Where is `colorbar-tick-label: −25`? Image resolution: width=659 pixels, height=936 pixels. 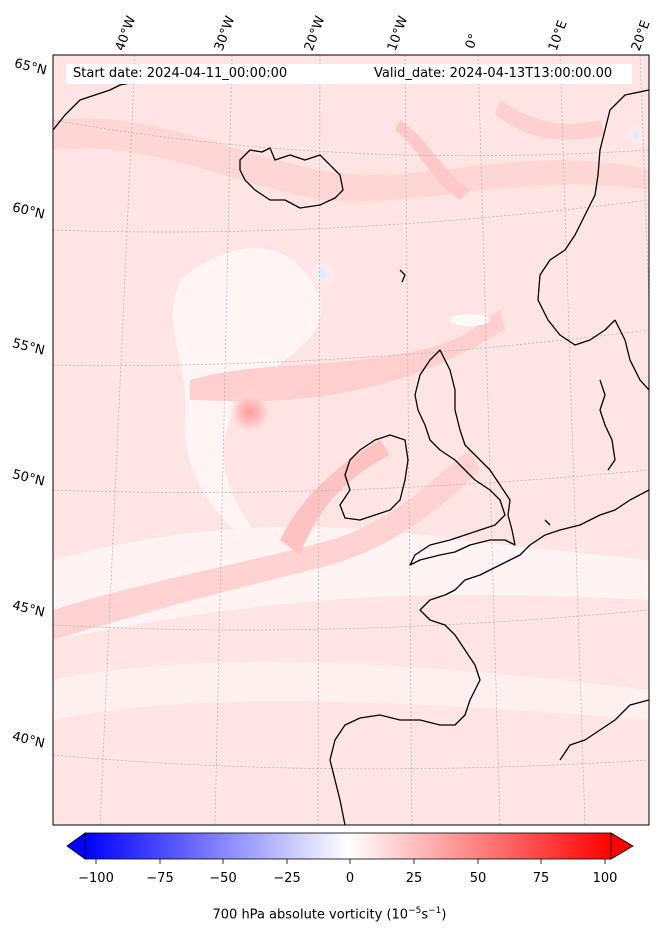
colorbar-tick-label: −25 is located at coordinates (287, 878).